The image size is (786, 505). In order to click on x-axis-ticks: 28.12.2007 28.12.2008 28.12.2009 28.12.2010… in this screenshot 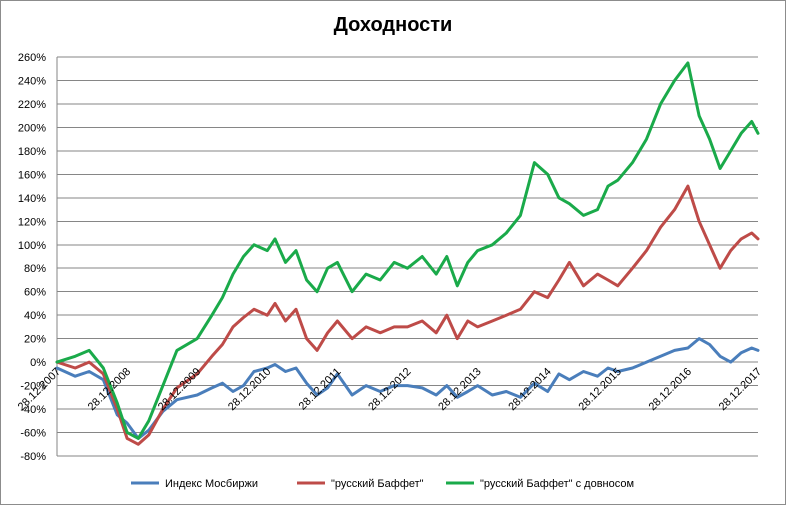, I will do `click(390, 389)`.